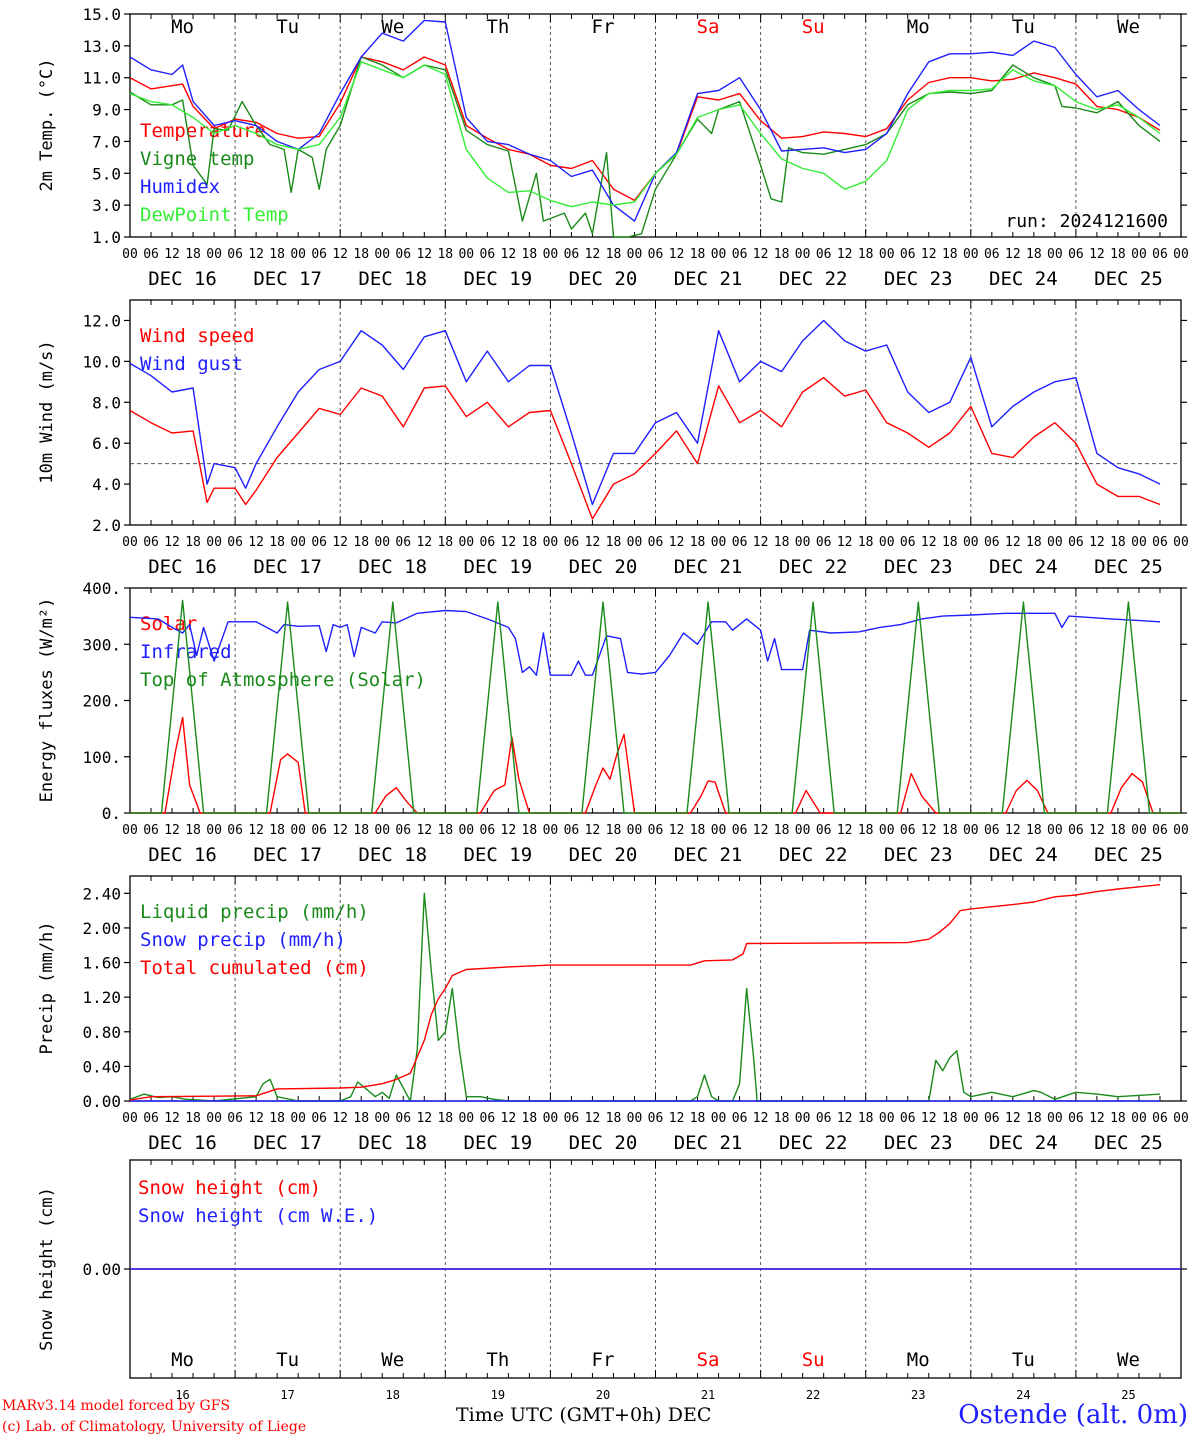  Describe the element at coordinates (116, 1406) in the screenshot. I see `model-credit: MARv3.14 model forced by GFS` at that location.